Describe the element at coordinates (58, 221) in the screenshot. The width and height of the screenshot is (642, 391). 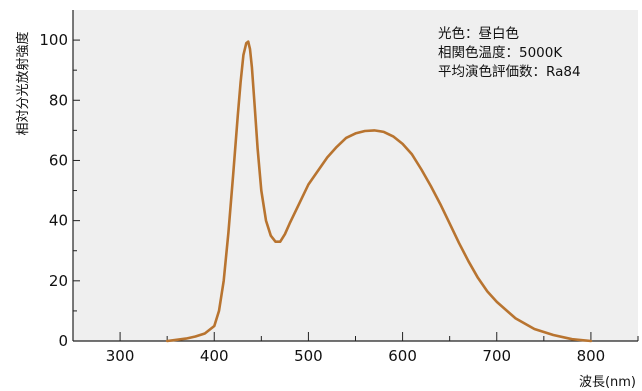
I see `y-tick-label: 40` at that location.